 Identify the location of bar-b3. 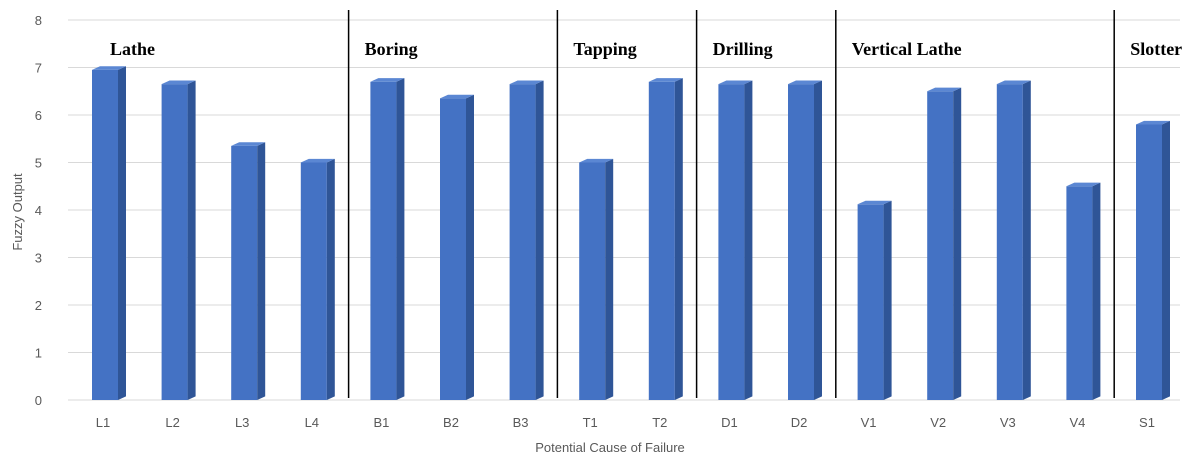
(526, 240).